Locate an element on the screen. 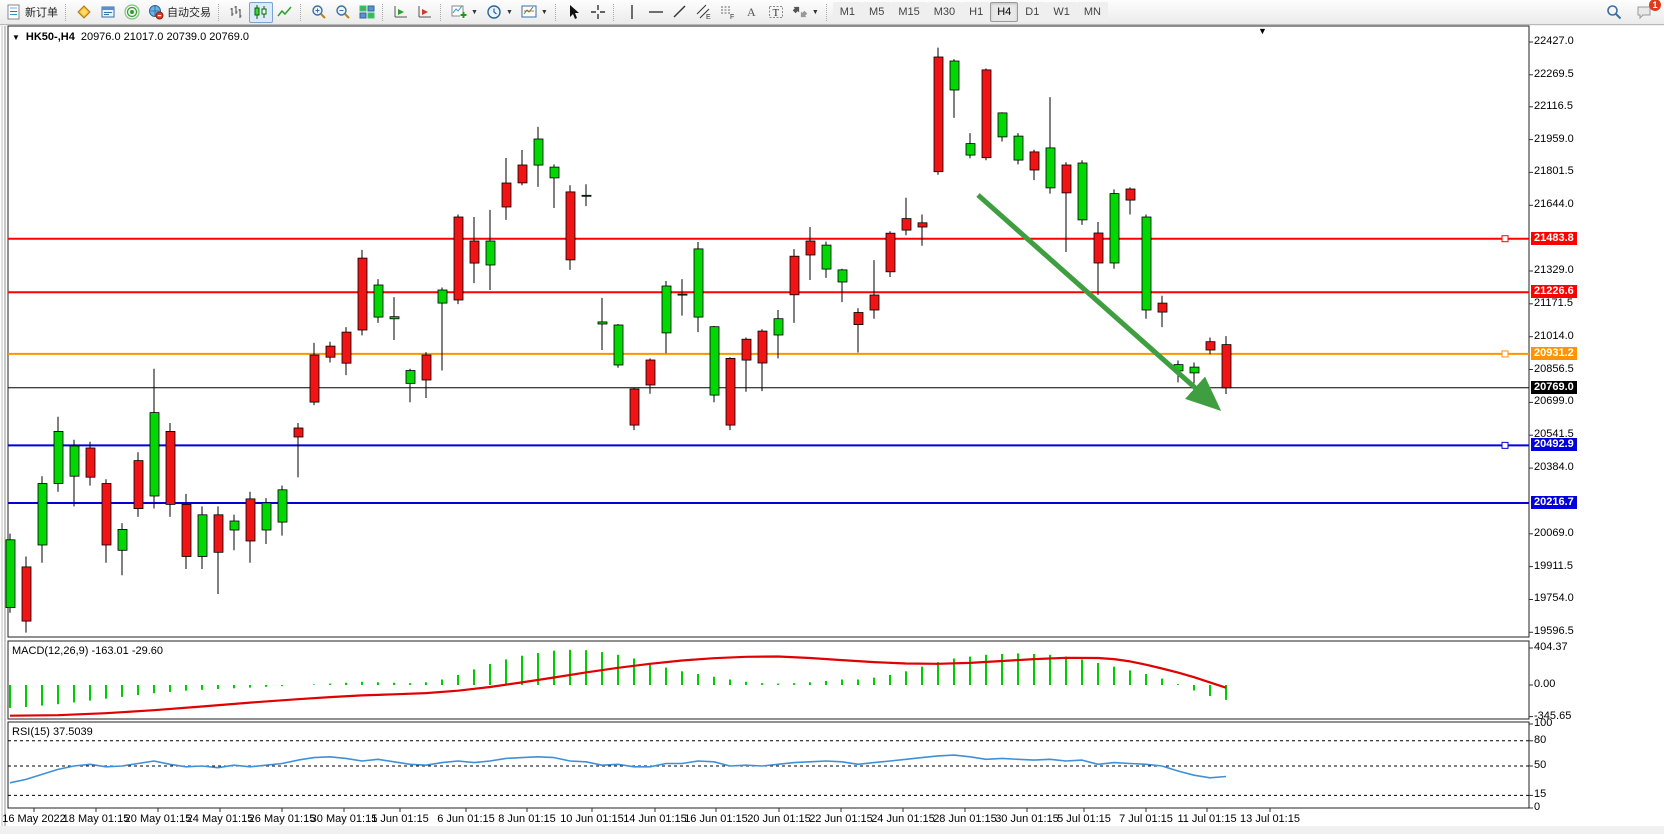 The width and height of the screenshot is (1664, 834). crosshair-icon is located at coordinates (597, 12).